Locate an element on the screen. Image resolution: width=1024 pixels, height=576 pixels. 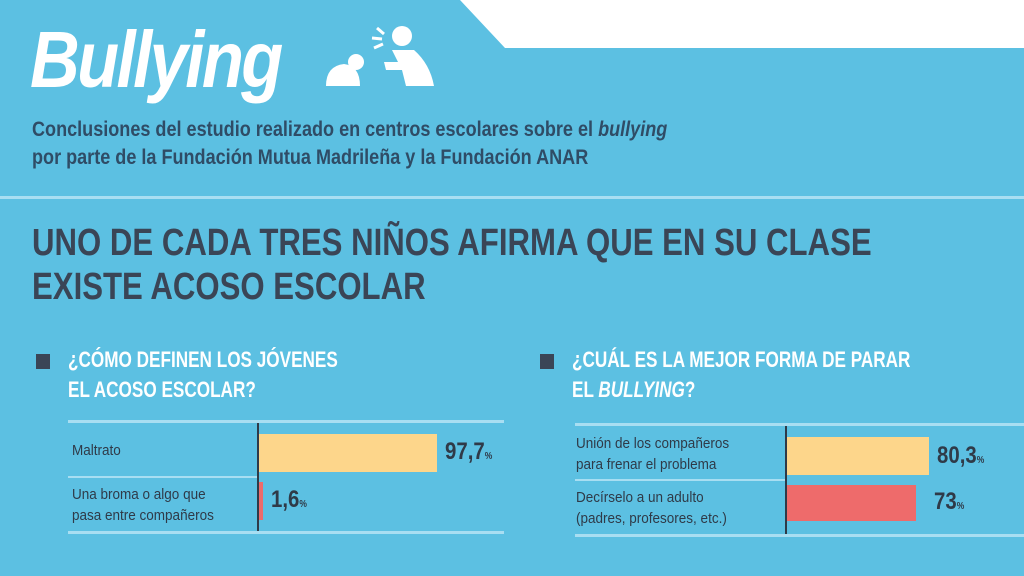
chart1-bottom-rule is located at coordinates (286, 532).